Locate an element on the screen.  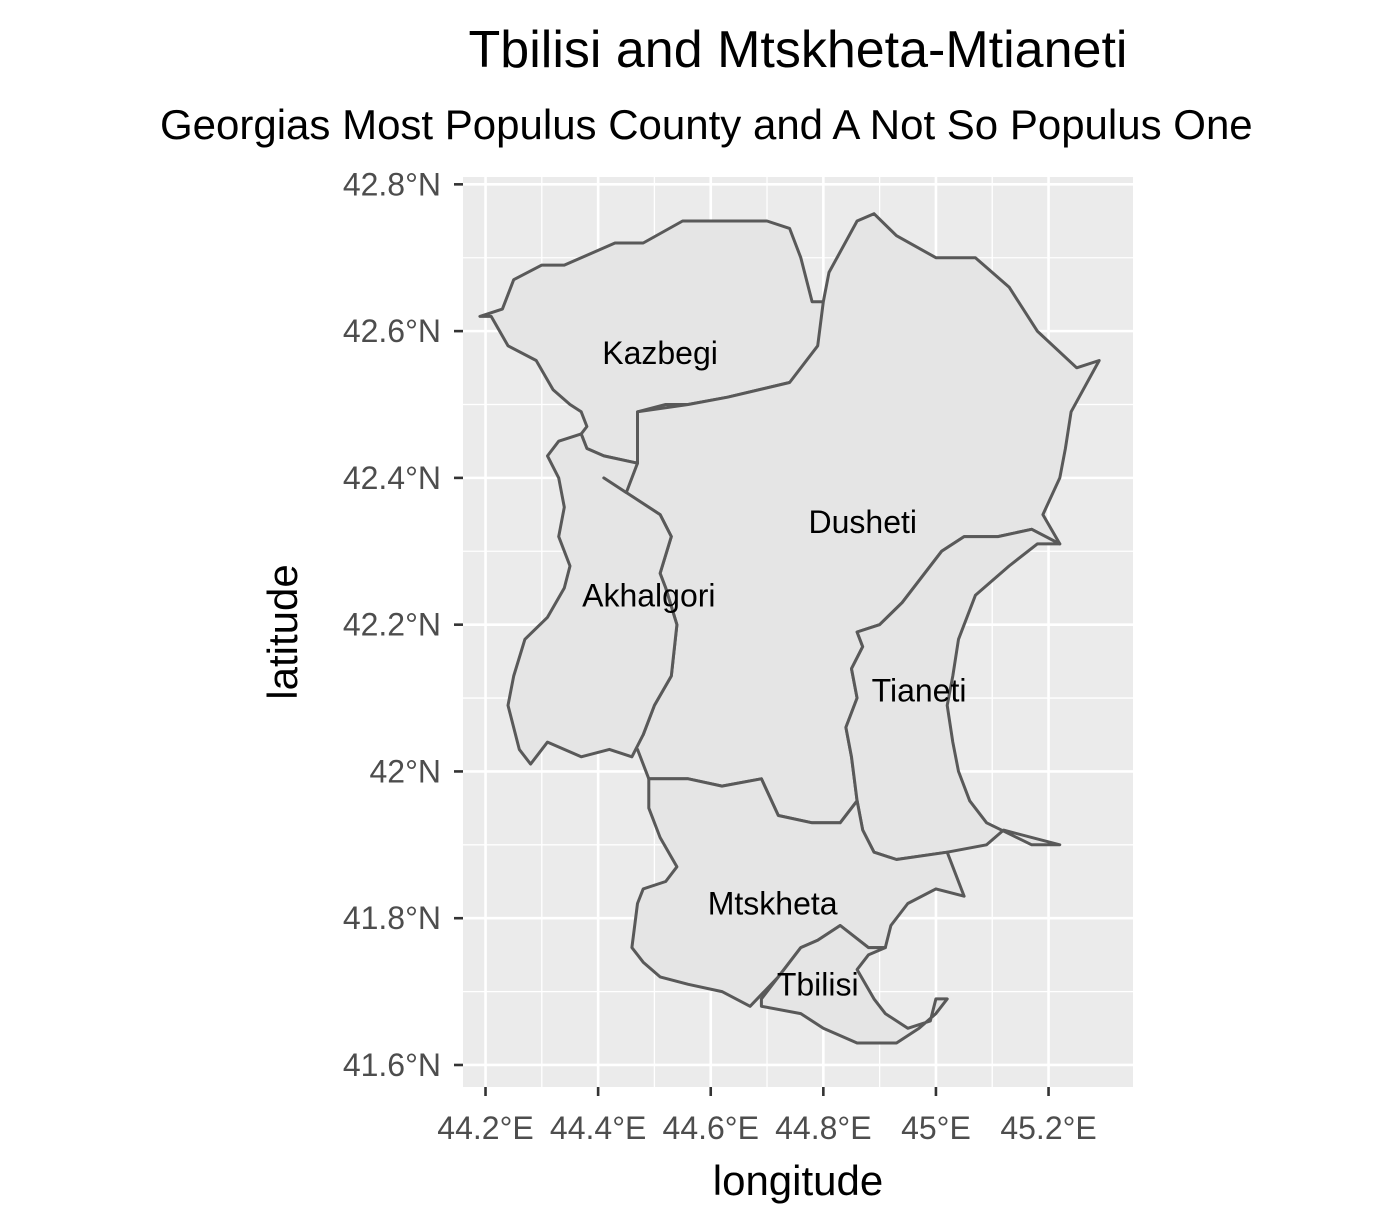
region-akhalgori is located at coordinates (592, 599).